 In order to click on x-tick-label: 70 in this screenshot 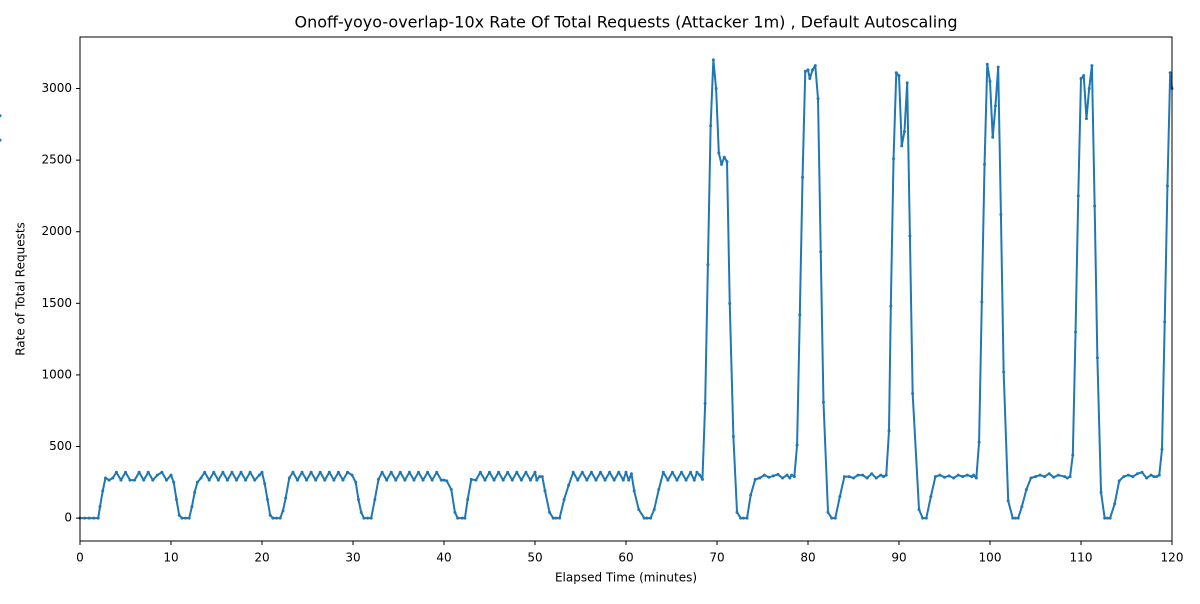, I will do `click(716, 558)`.